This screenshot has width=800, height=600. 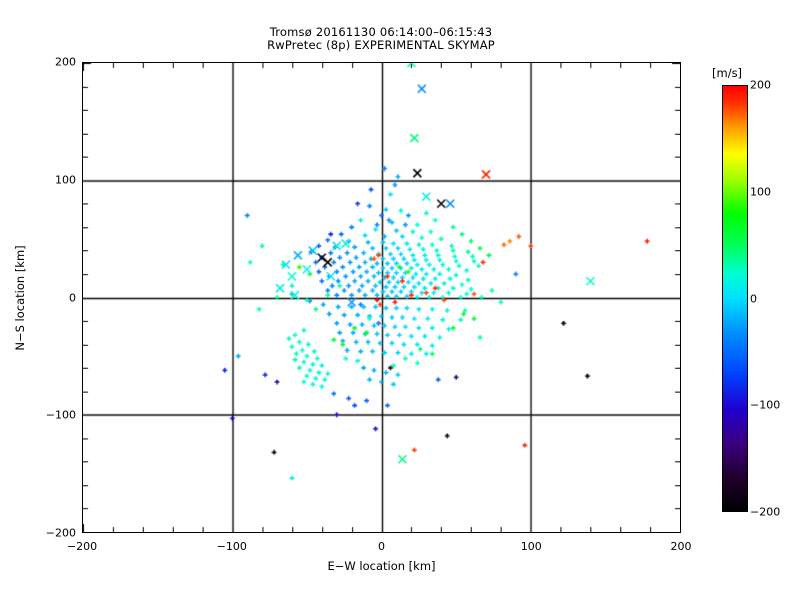 What do you see at coordinates (381, 32) in the screenshot?
I see `title-line-1: Tromsø 20161130 06:14:00–06:15:43` at bounding box center [381, 32].